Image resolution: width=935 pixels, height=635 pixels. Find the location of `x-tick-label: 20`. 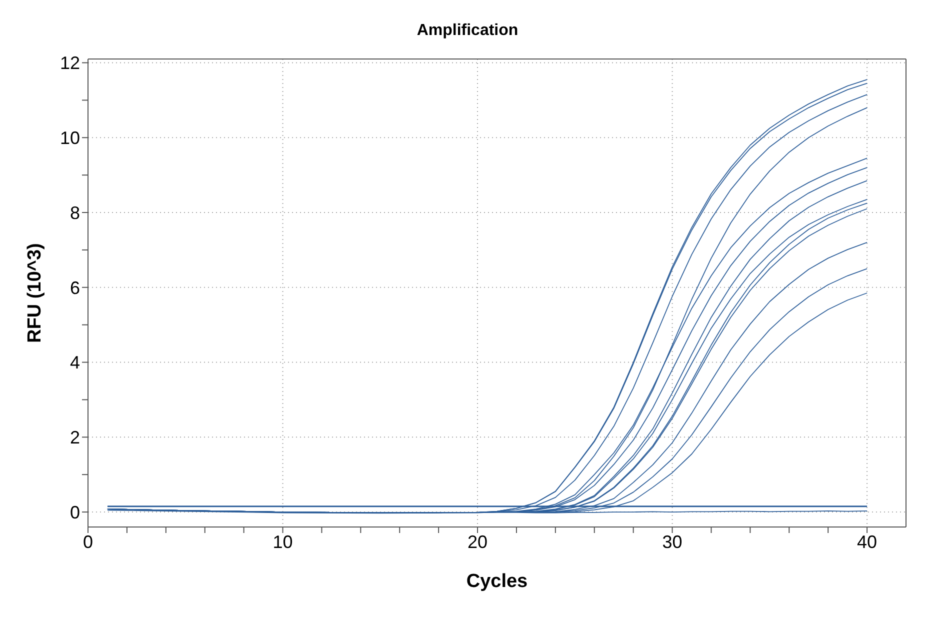

x-tick-label: 20 is located at coordinates (478, 542).